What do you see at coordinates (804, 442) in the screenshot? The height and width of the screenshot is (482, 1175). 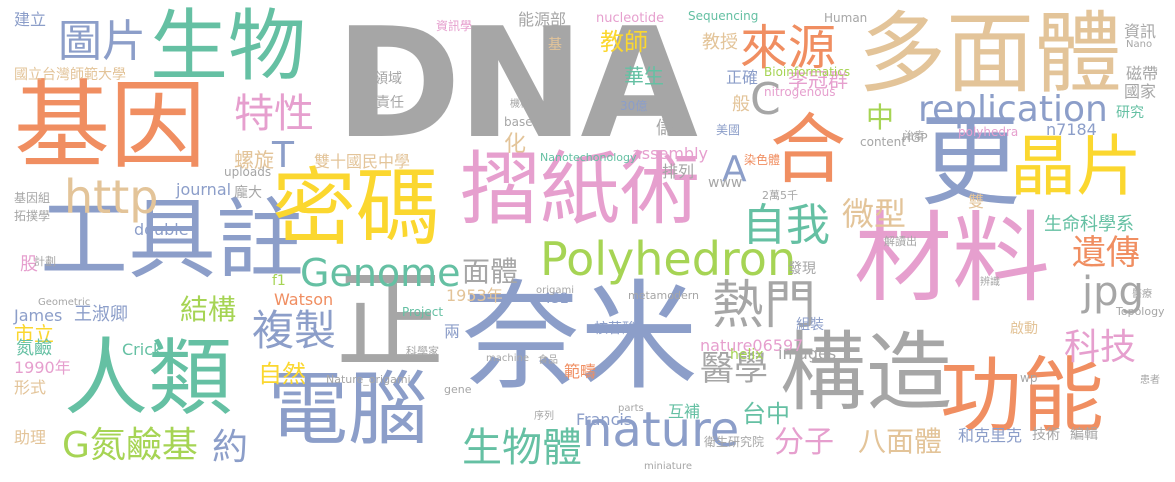 I see `word-fenzi: 分子` at bounding box center [804, 442].